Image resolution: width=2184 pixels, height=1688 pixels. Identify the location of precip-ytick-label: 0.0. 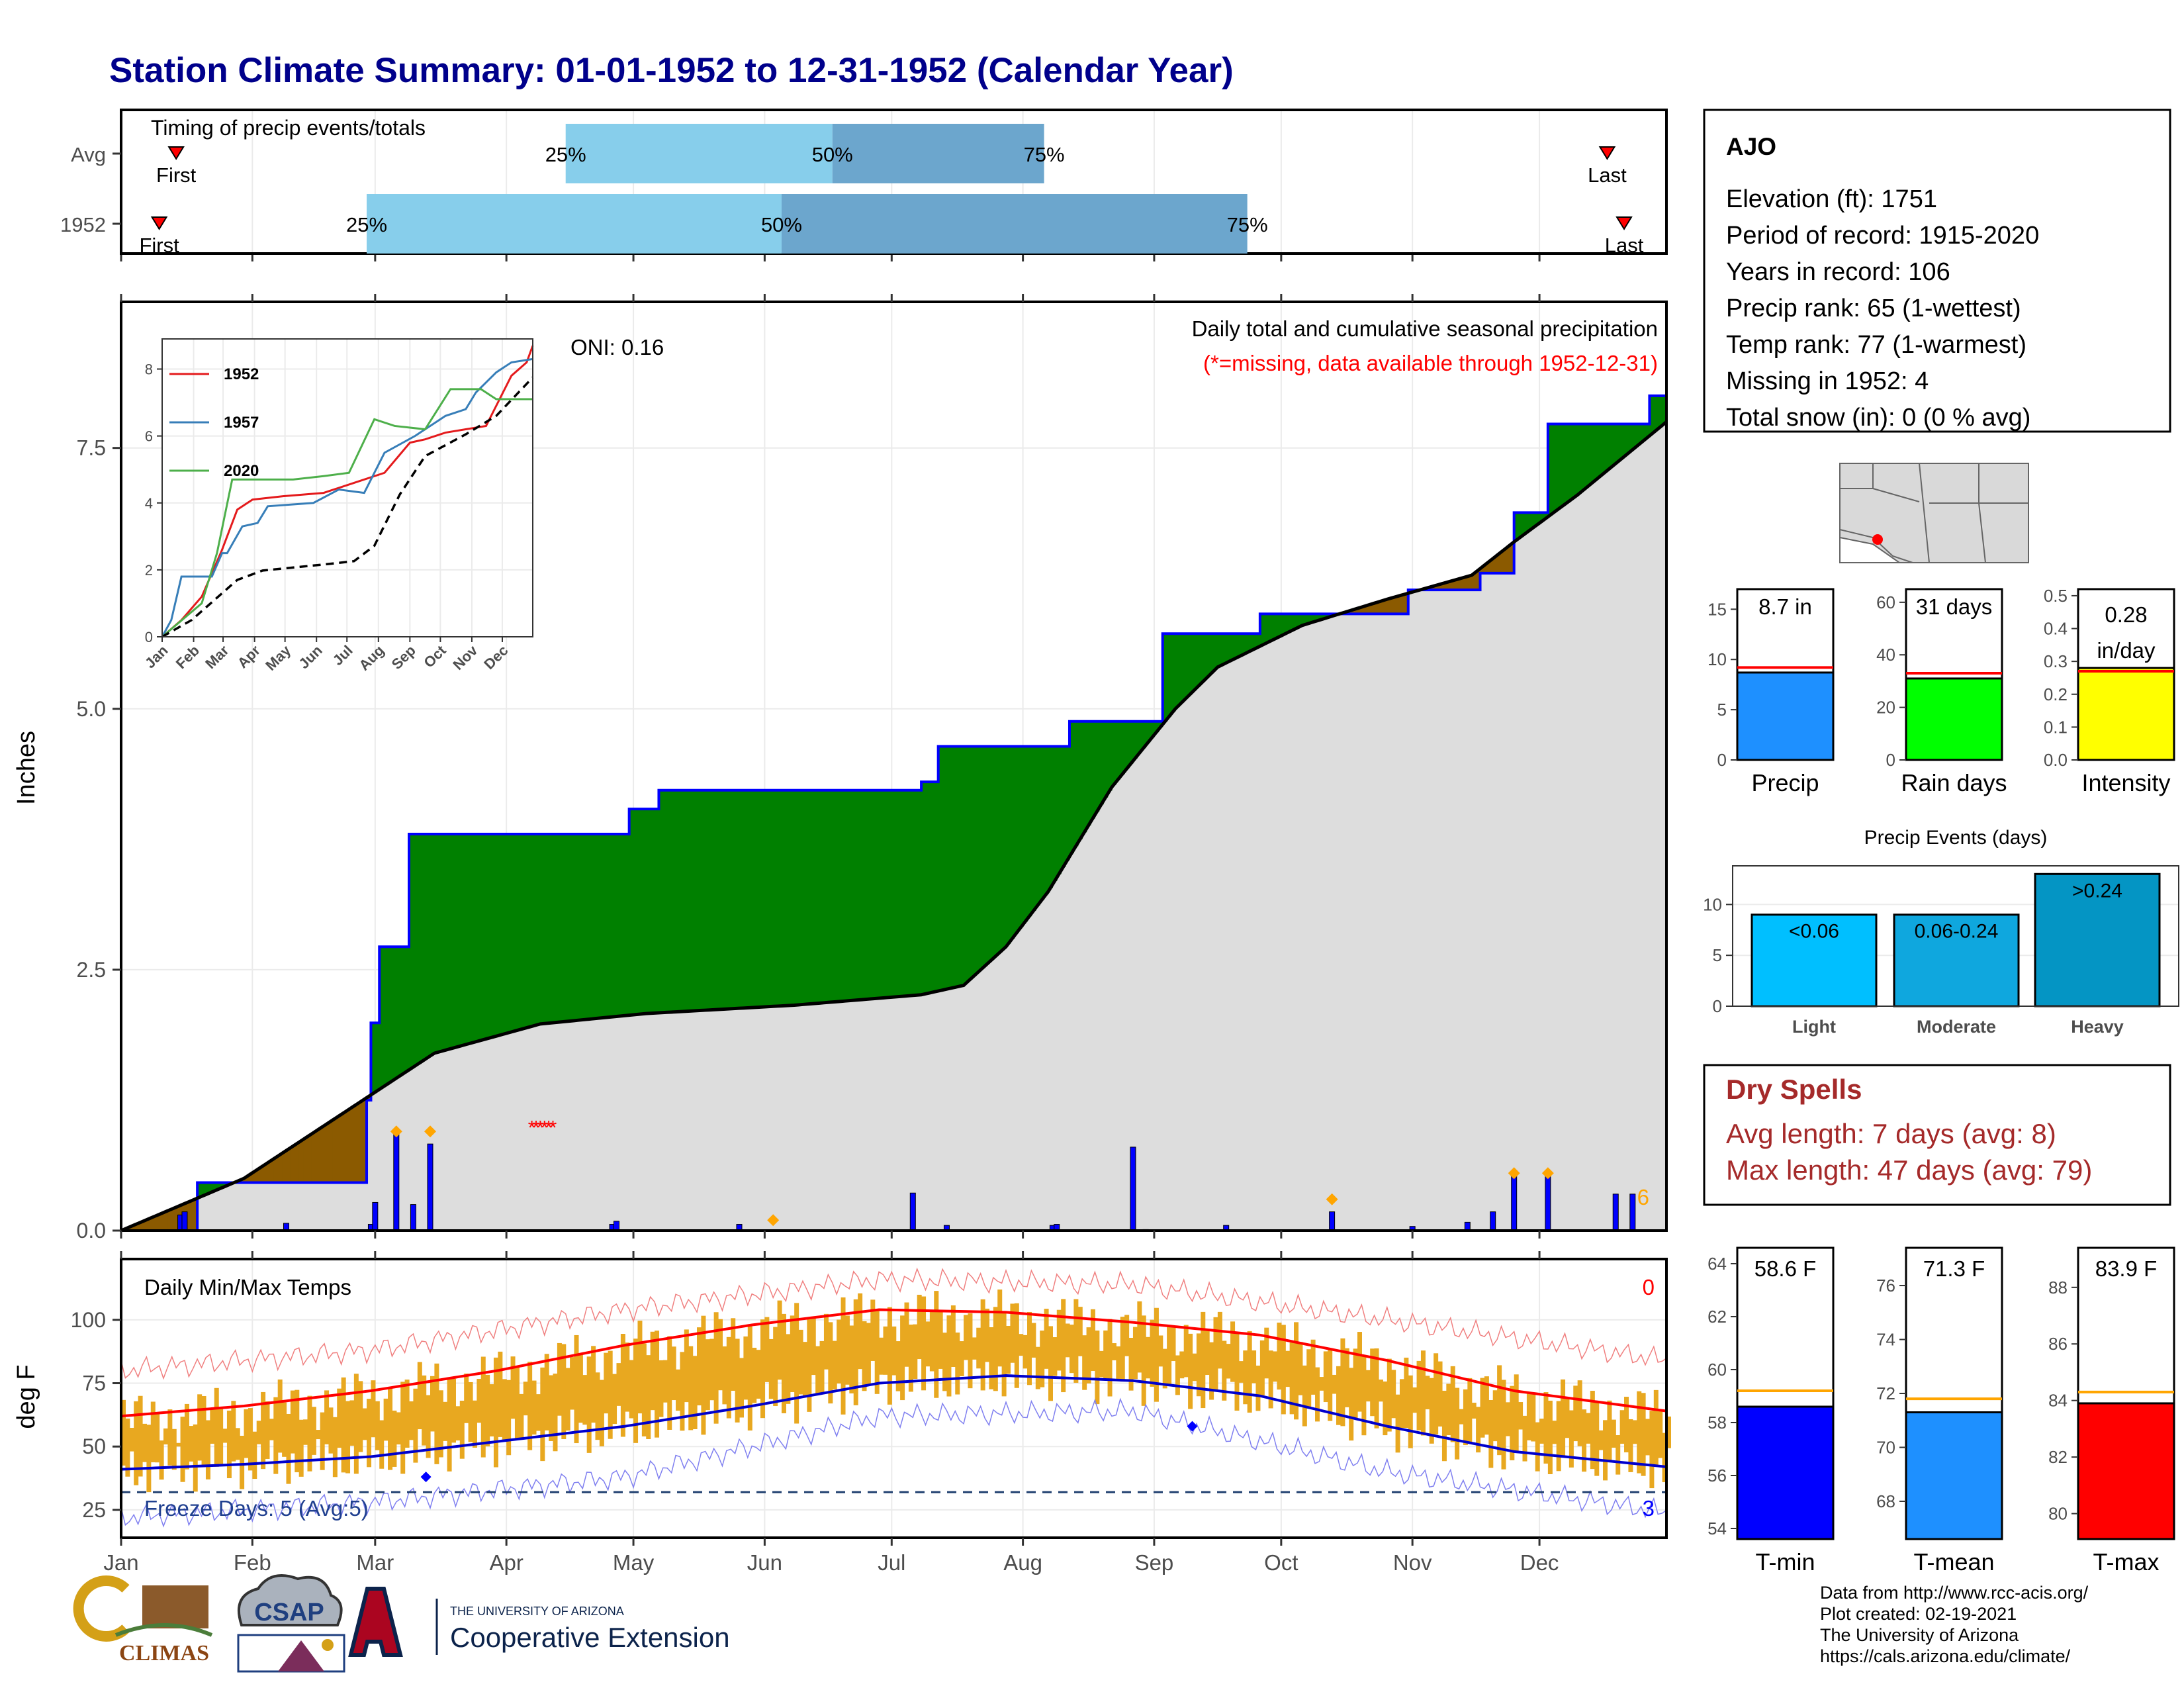
(92, 1231).